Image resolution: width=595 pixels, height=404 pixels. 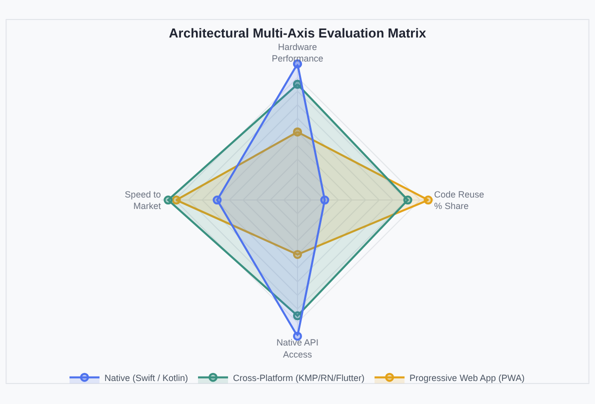 I want to click on legend-label: Native (Swift / Kotlin), so click(x=146, y=377).